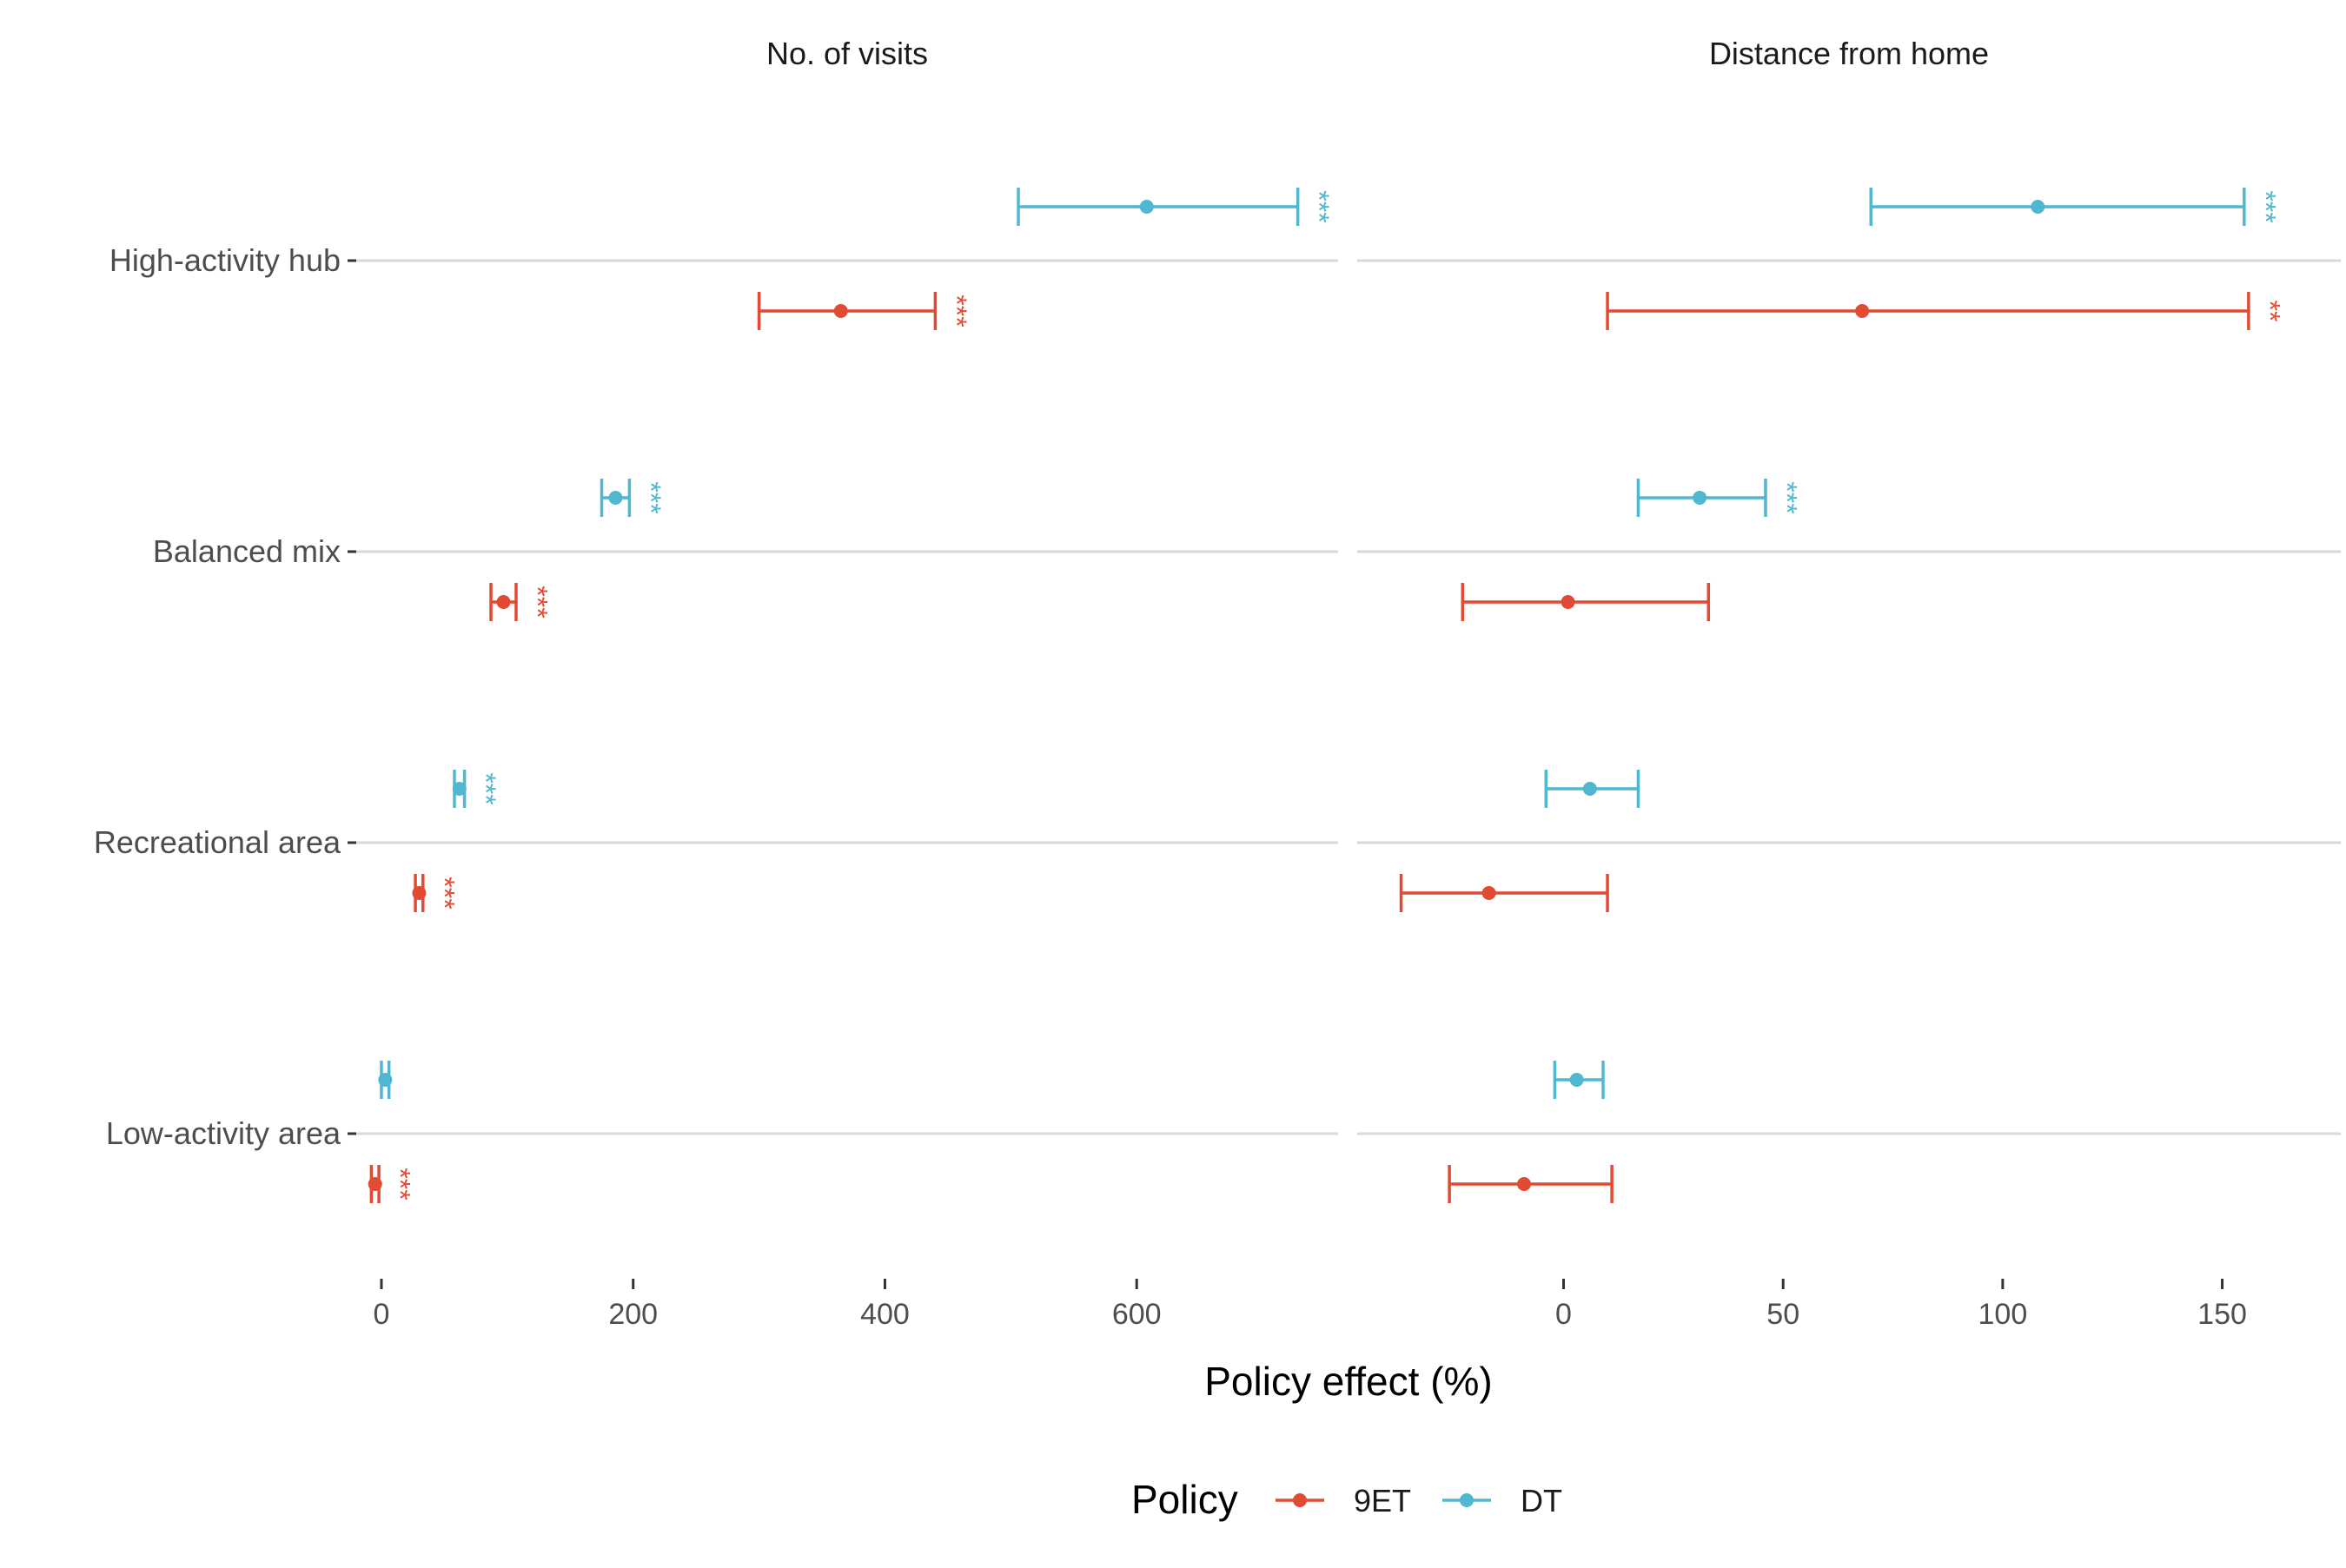 Image resolution: width=2346 pixels, height=1568 pixels. I want to click on errorbar-no-of-visits-dt-high-activity-hub-point, so click(1146, 207).